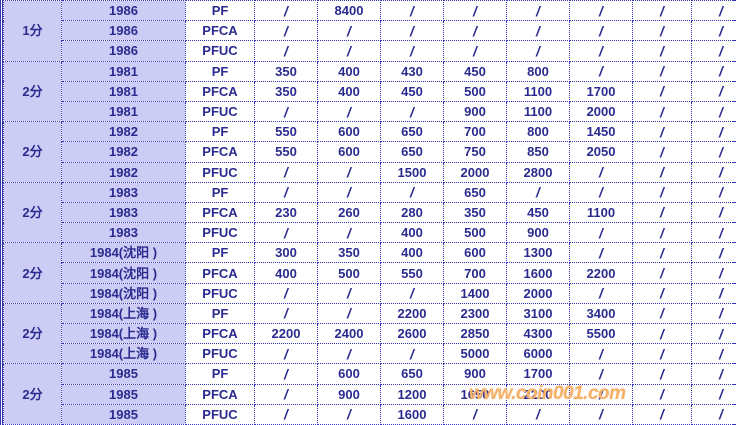 The height and width of the screenshot is (425, 736). Describe the element at coordinates (286, 91) in the screenshot. I see `price-cell: 350` at that location.